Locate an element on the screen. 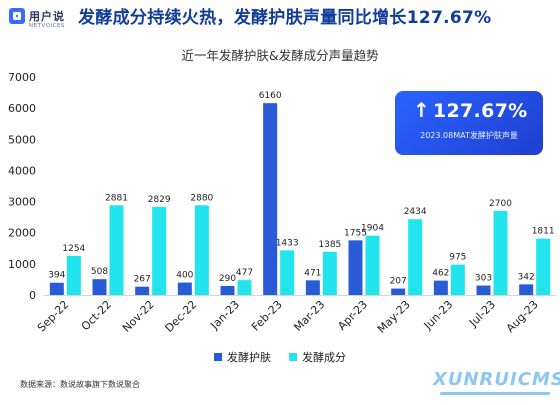  data-label: 207 is located at coordinates (398, 282).